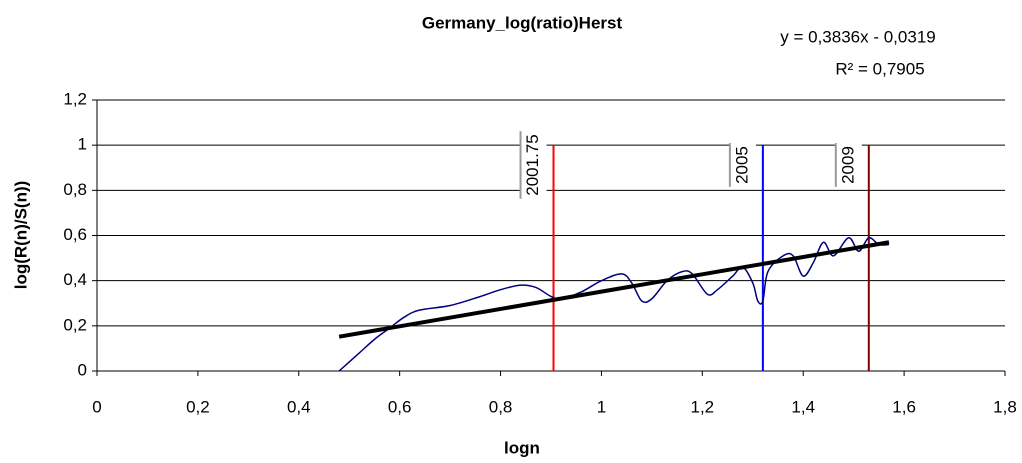 The height and width of the screenshot is (463, 1022). What do you see at coordinates (904, 406) in the screenshot?
I see `x-tick-label: 1,6` at bounding box center [904, 406].